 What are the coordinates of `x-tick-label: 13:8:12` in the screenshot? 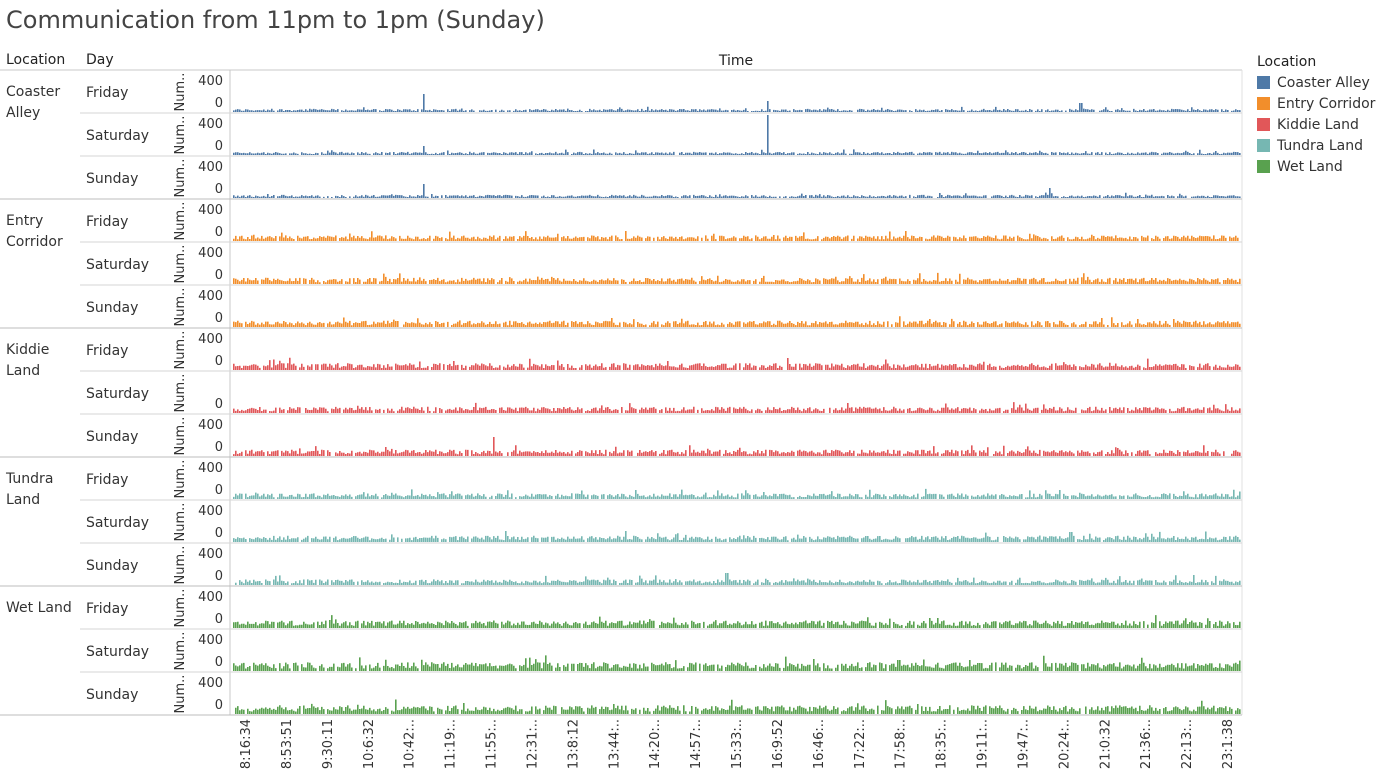 It's located at (573, 744).